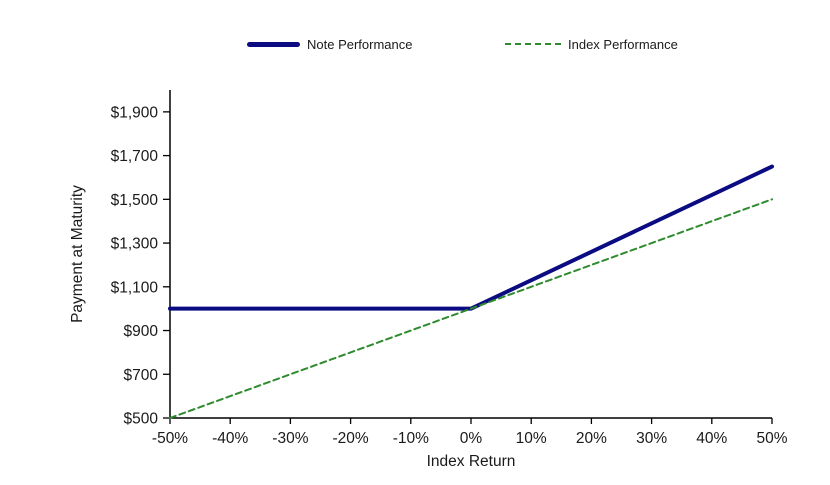 The width and height of the screenshot is (830, 485). Describe the element at coordinates (170, 438) in the screenshot. I see `x-tick-label: -50%` at that location.